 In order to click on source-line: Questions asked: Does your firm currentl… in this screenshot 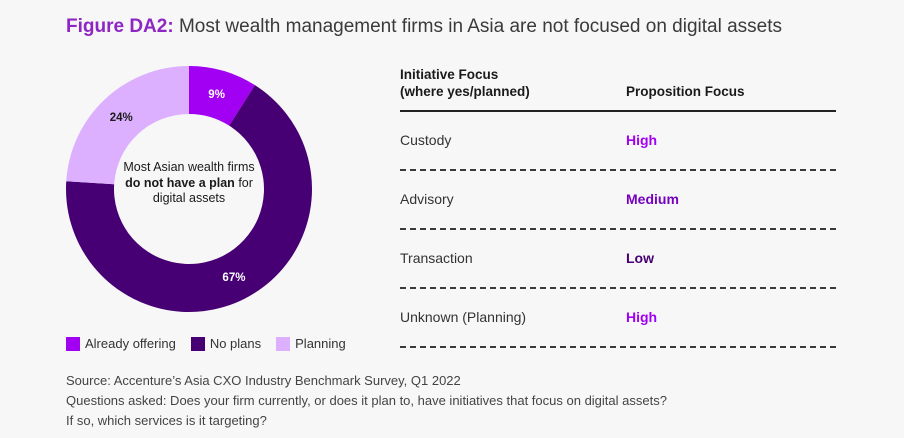, I will do `click(366, 400)`.